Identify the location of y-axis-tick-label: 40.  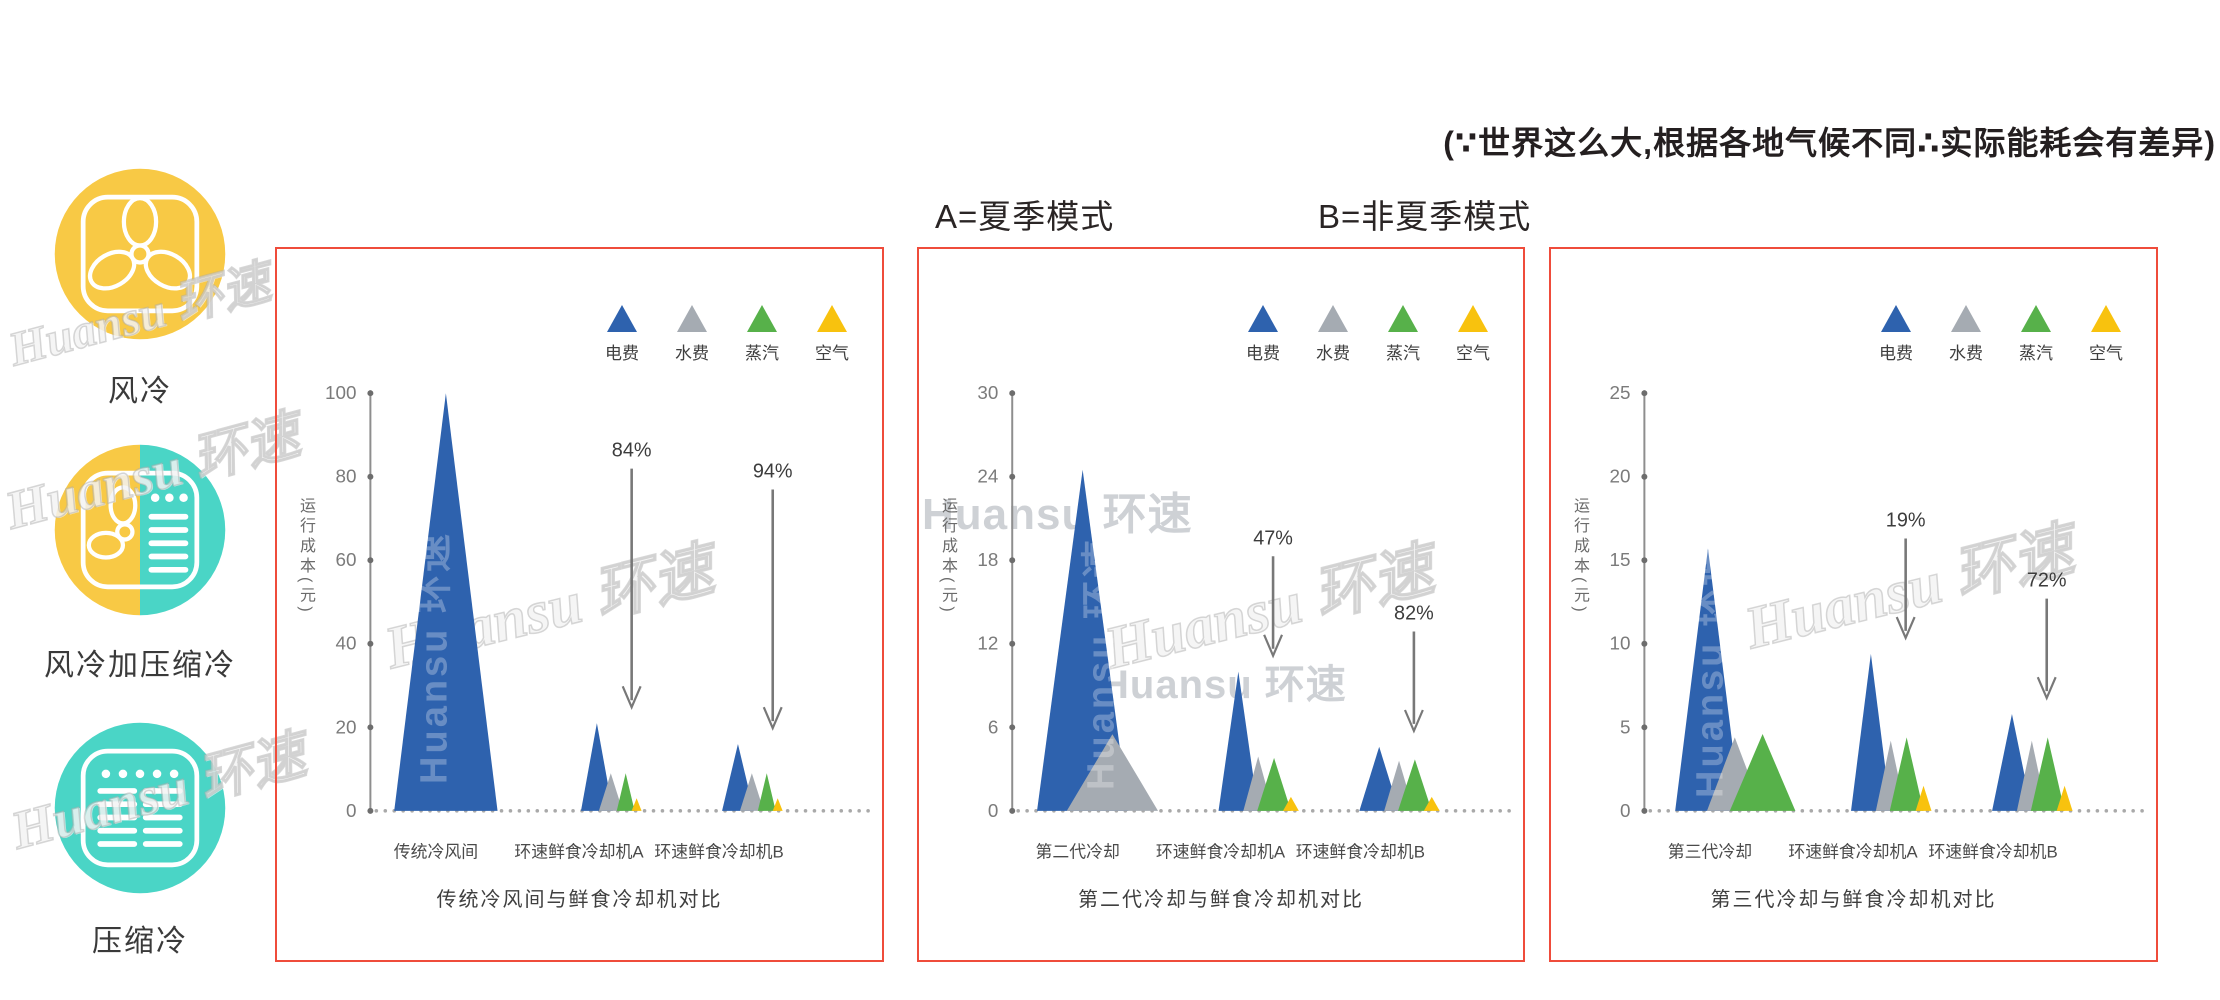
(345, 644).